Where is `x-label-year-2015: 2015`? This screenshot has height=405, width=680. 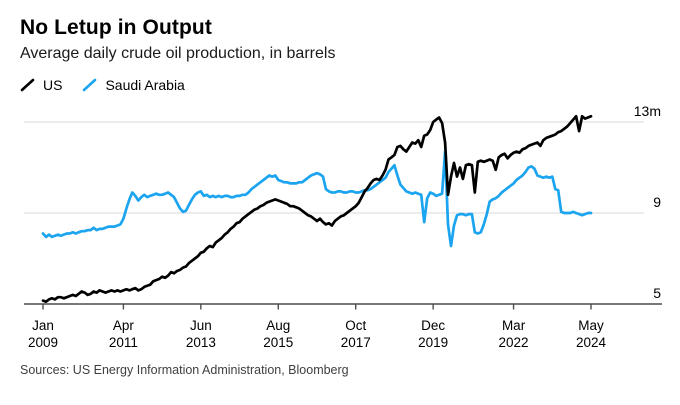
x-label-year-2015: 2015 is located at coordinates (278, 342).